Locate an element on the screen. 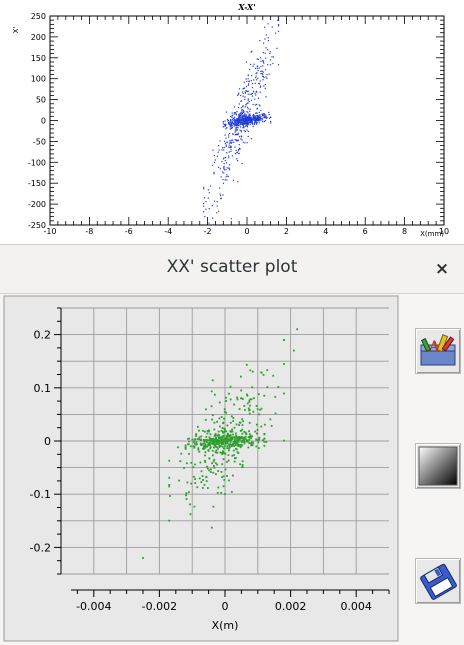 Image resolution: width=464 pixels, height=645 pixels. plot-options-button: A is located at coordinates (438, 351).